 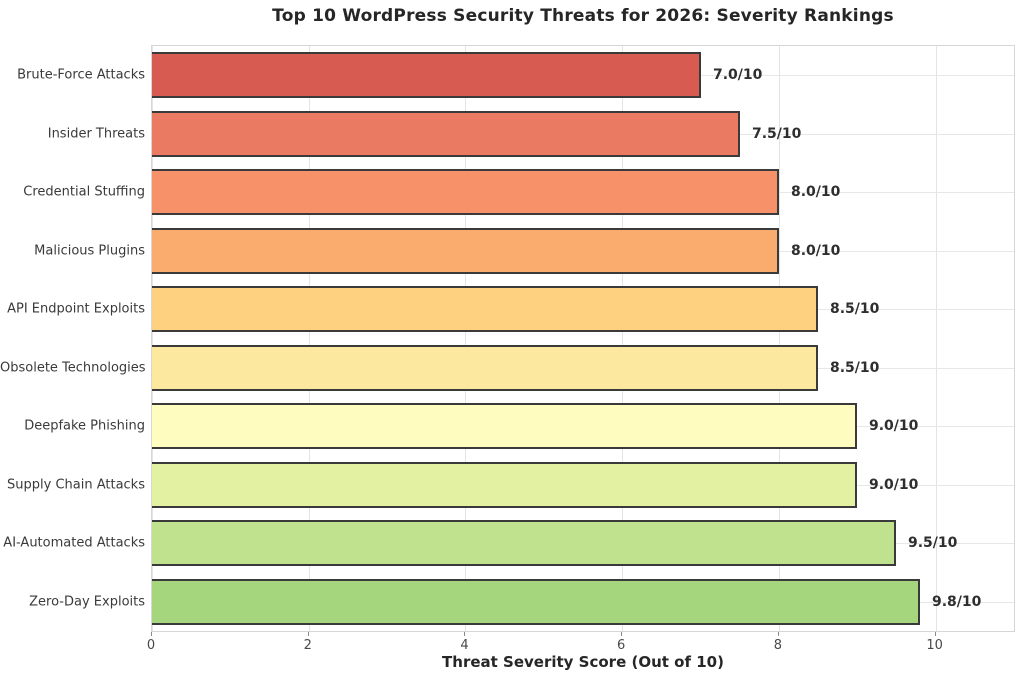 I want to click on y-axis-label: Insider Threats, so click(x=96, y=134).